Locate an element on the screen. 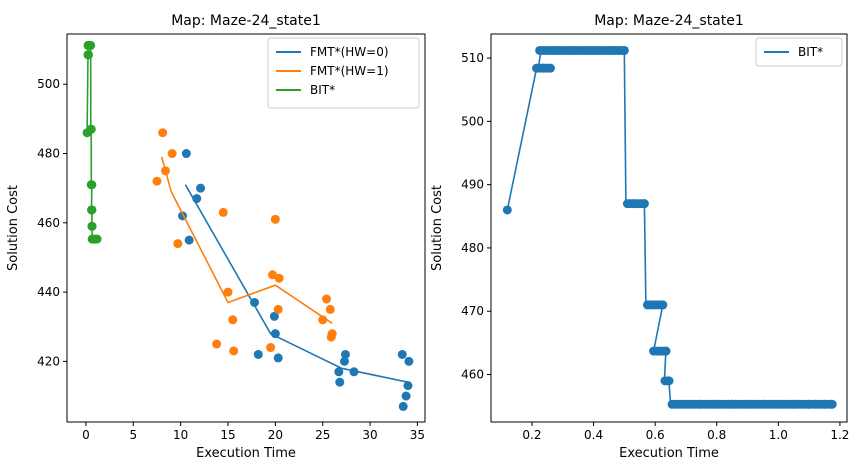 The width and height of the screenshot is (854, 470). x-tick-label: 1.0 is located at coordinates (778, 435).